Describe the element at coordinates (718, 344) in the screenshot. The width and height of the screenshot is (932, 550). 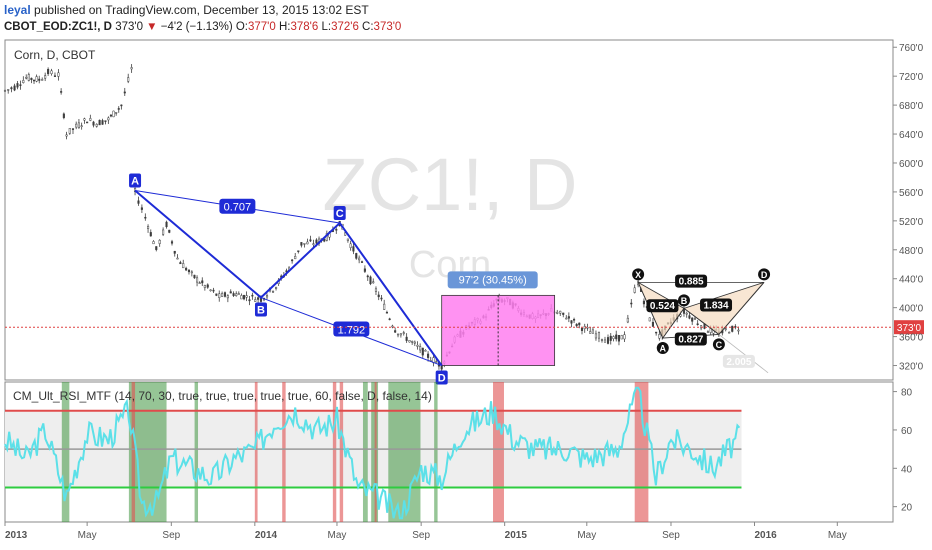
I see `bat-point-c-bg` at that location.